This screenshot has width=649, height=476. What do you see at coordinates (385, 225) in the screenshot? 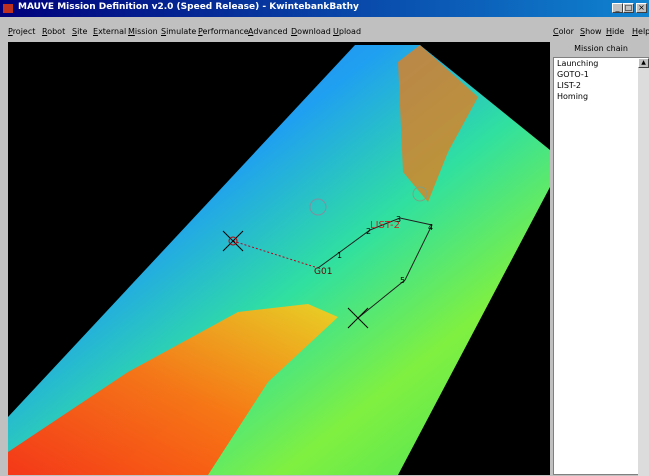
I see `map-label: LIST-2` at bounding box center [385, 225].